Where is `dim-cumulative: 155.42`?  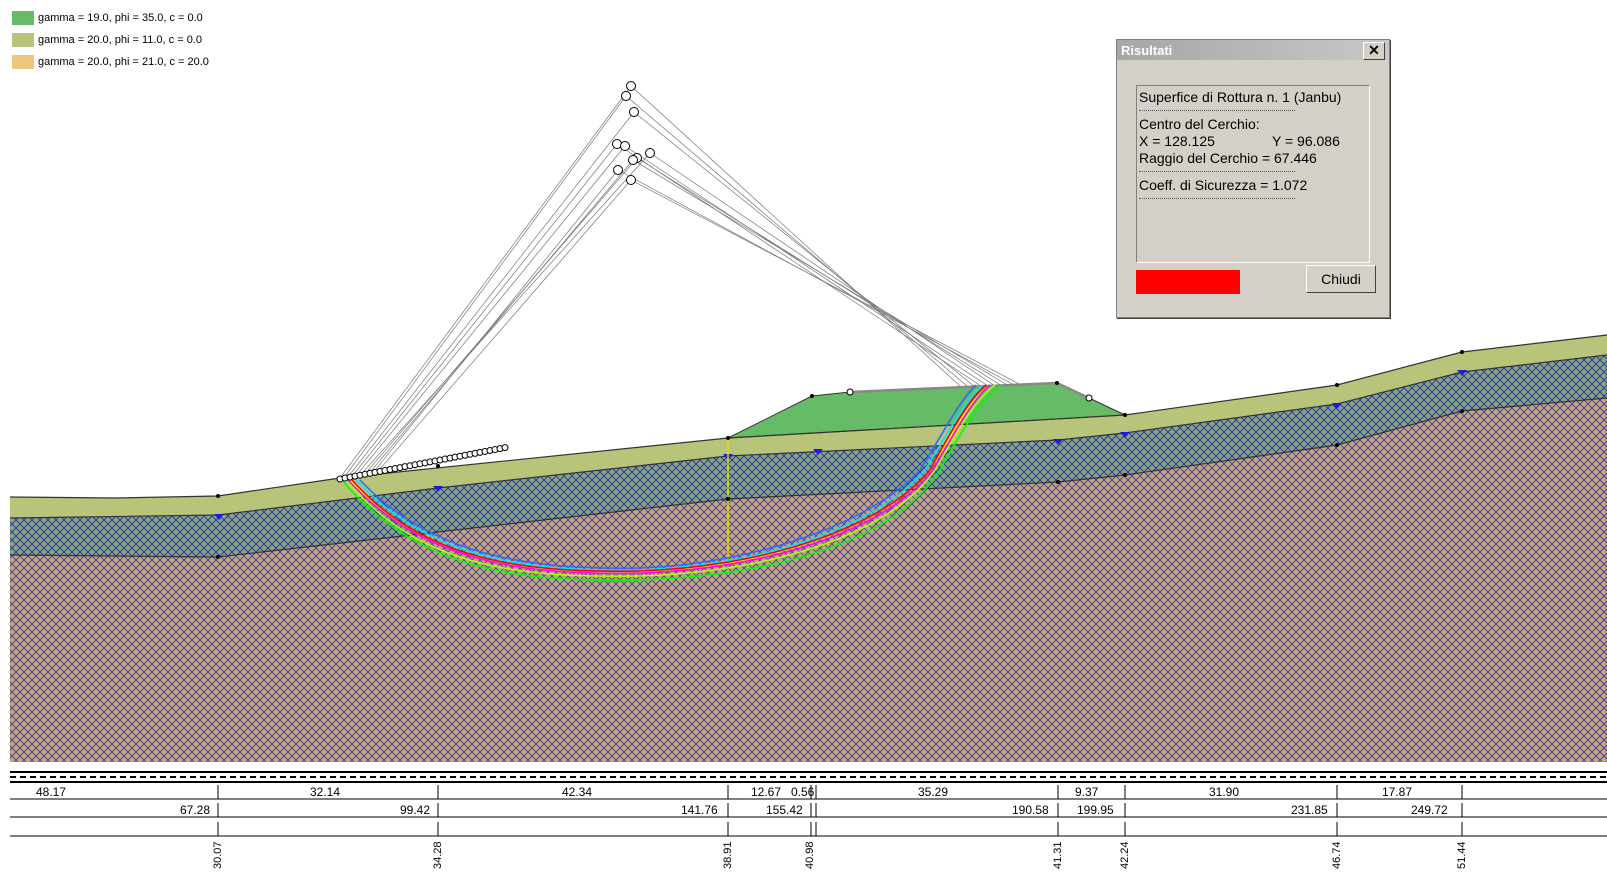
dim-cumulative: 155.42 is located at coordinates (784, 810).